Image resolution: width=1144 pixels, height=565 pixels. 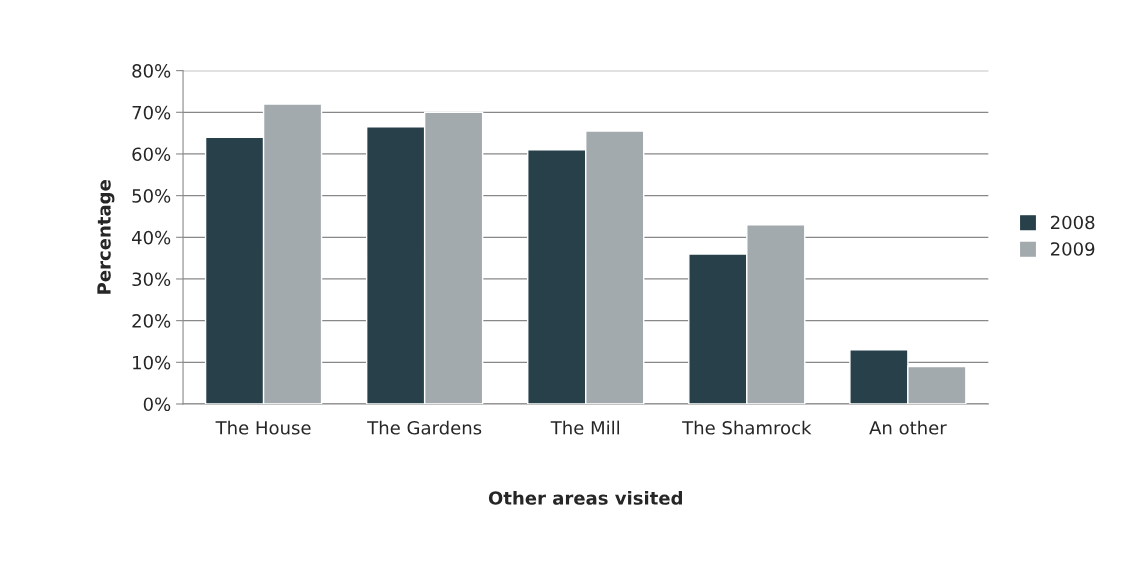 What do you see at coordinates (157, 404) in the screenshot?
I see `y-tick-label: 0%` at bounding box center [157, 404].